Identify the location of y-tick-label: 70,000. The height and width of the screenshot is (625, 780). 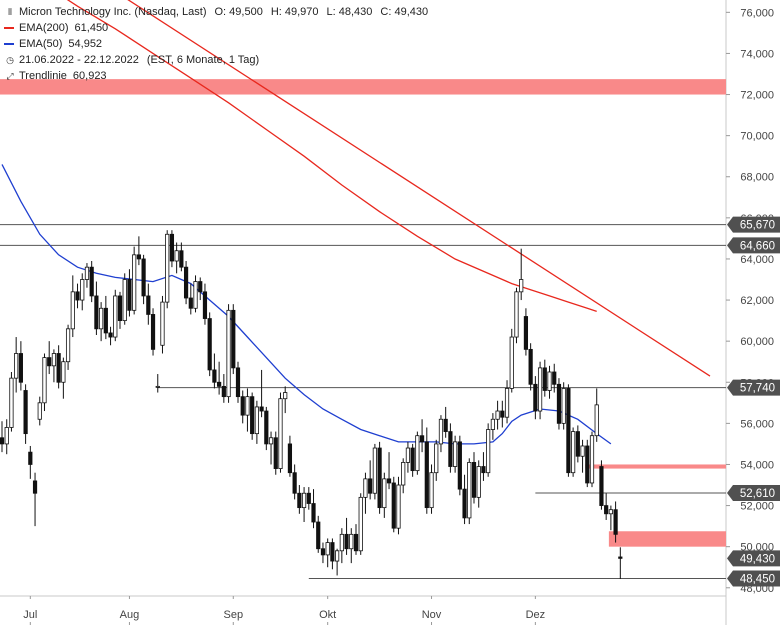
(757, 137).